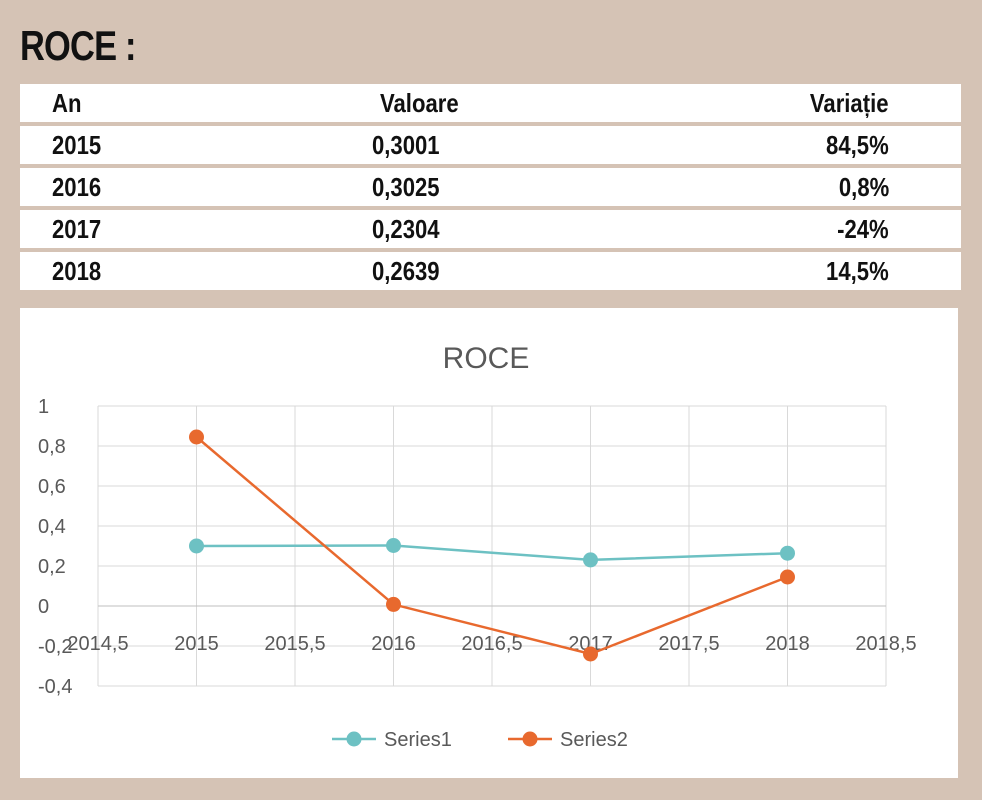 This screenshot has width=982, height=800. What do you see at coordinates (406, 229) in the screenshot?
I see `cell-value: 0,2304` at bounding box center [406, 229].